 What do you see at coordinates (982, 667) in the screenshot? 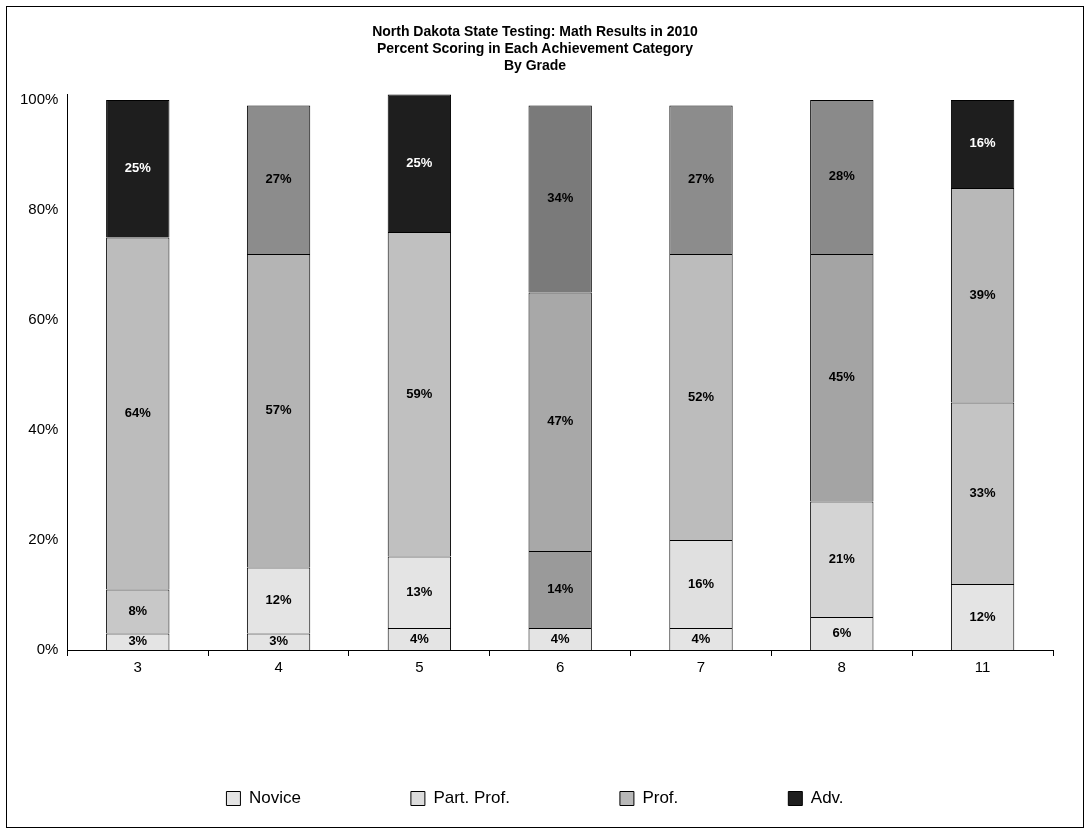
I see `x-tick-label: 11` at bounding box center [982, 667].